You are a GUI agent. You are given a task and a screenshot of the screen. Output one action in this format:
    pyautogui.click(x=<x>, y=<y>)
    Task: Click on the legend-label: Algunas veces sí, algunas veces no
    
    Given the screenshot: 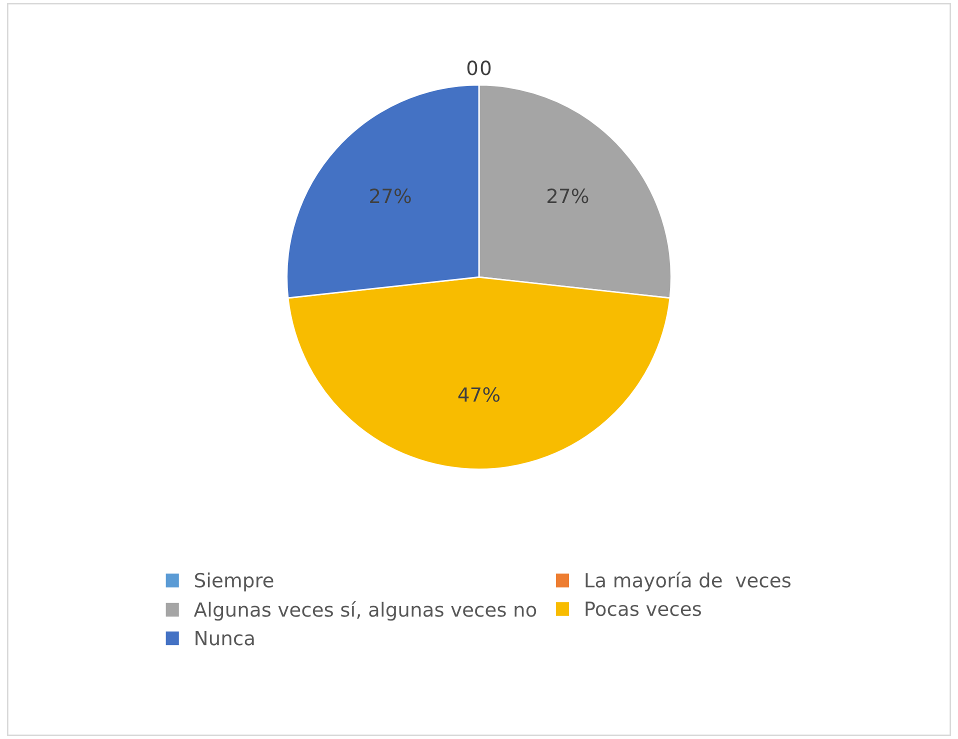 What is the action you would take?
    pyautogui.click(x=365, y=611)
    